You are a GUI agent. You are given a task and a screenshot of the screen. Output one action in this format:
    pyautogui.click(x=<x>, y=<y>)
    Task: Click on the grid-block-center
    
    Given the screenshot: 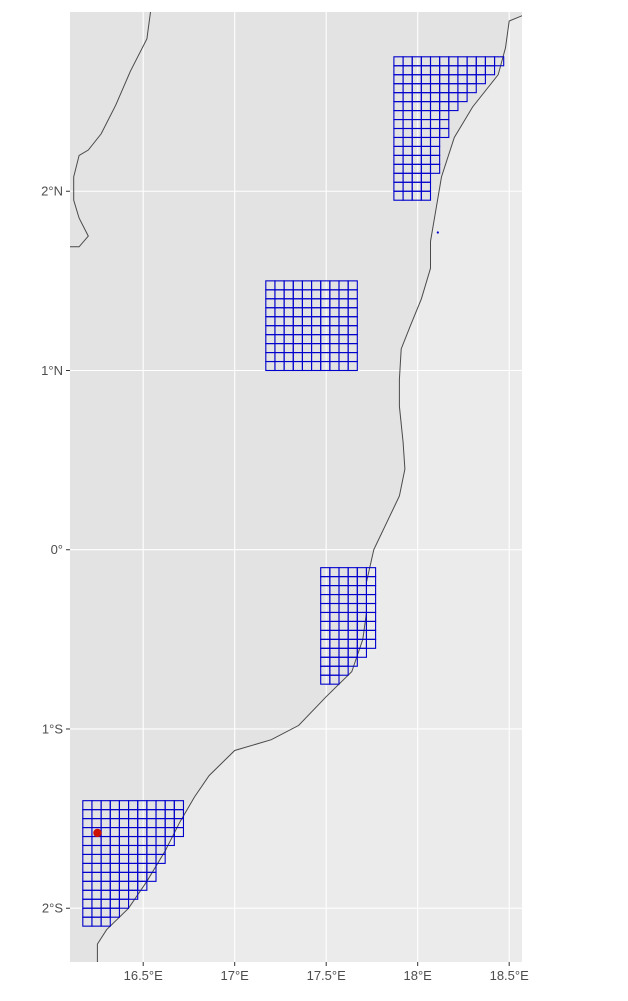 What is the action you would take?
    pyautogui.click(x=311, y=326)
    